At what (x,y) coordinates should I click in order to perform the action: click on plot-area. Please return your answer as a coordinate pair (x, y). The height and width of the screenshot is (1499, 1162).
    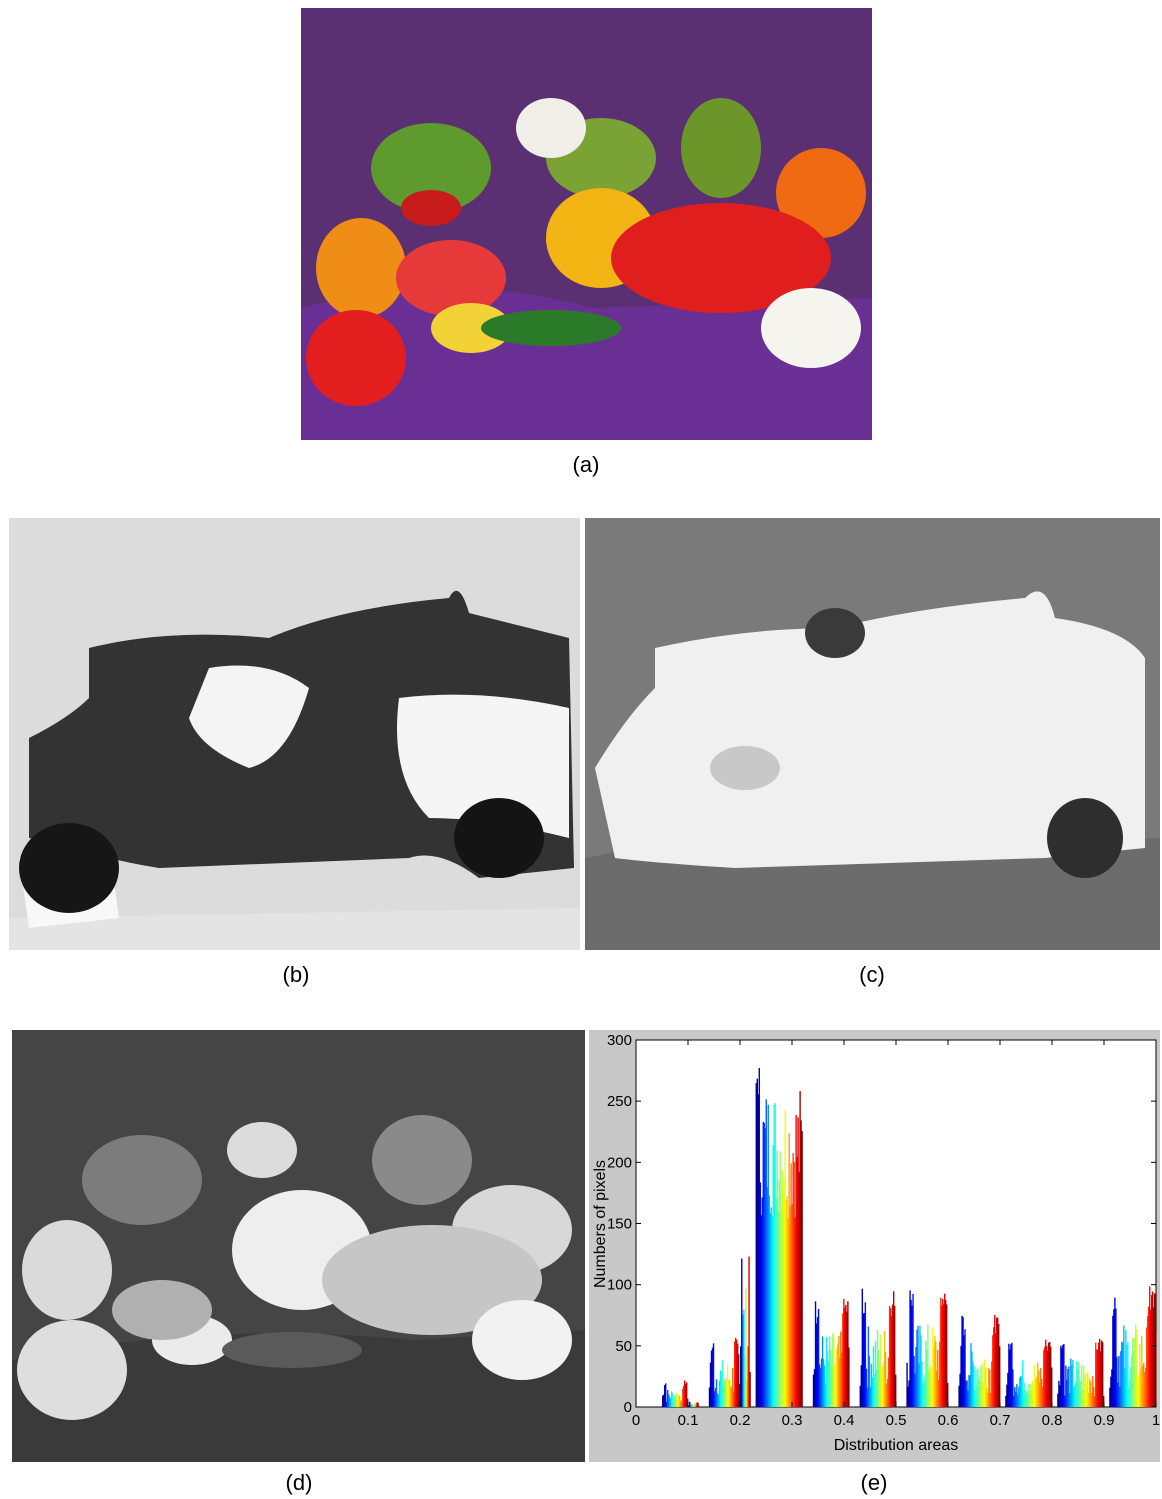
    Looking at the image, I should click on (896, 1223).